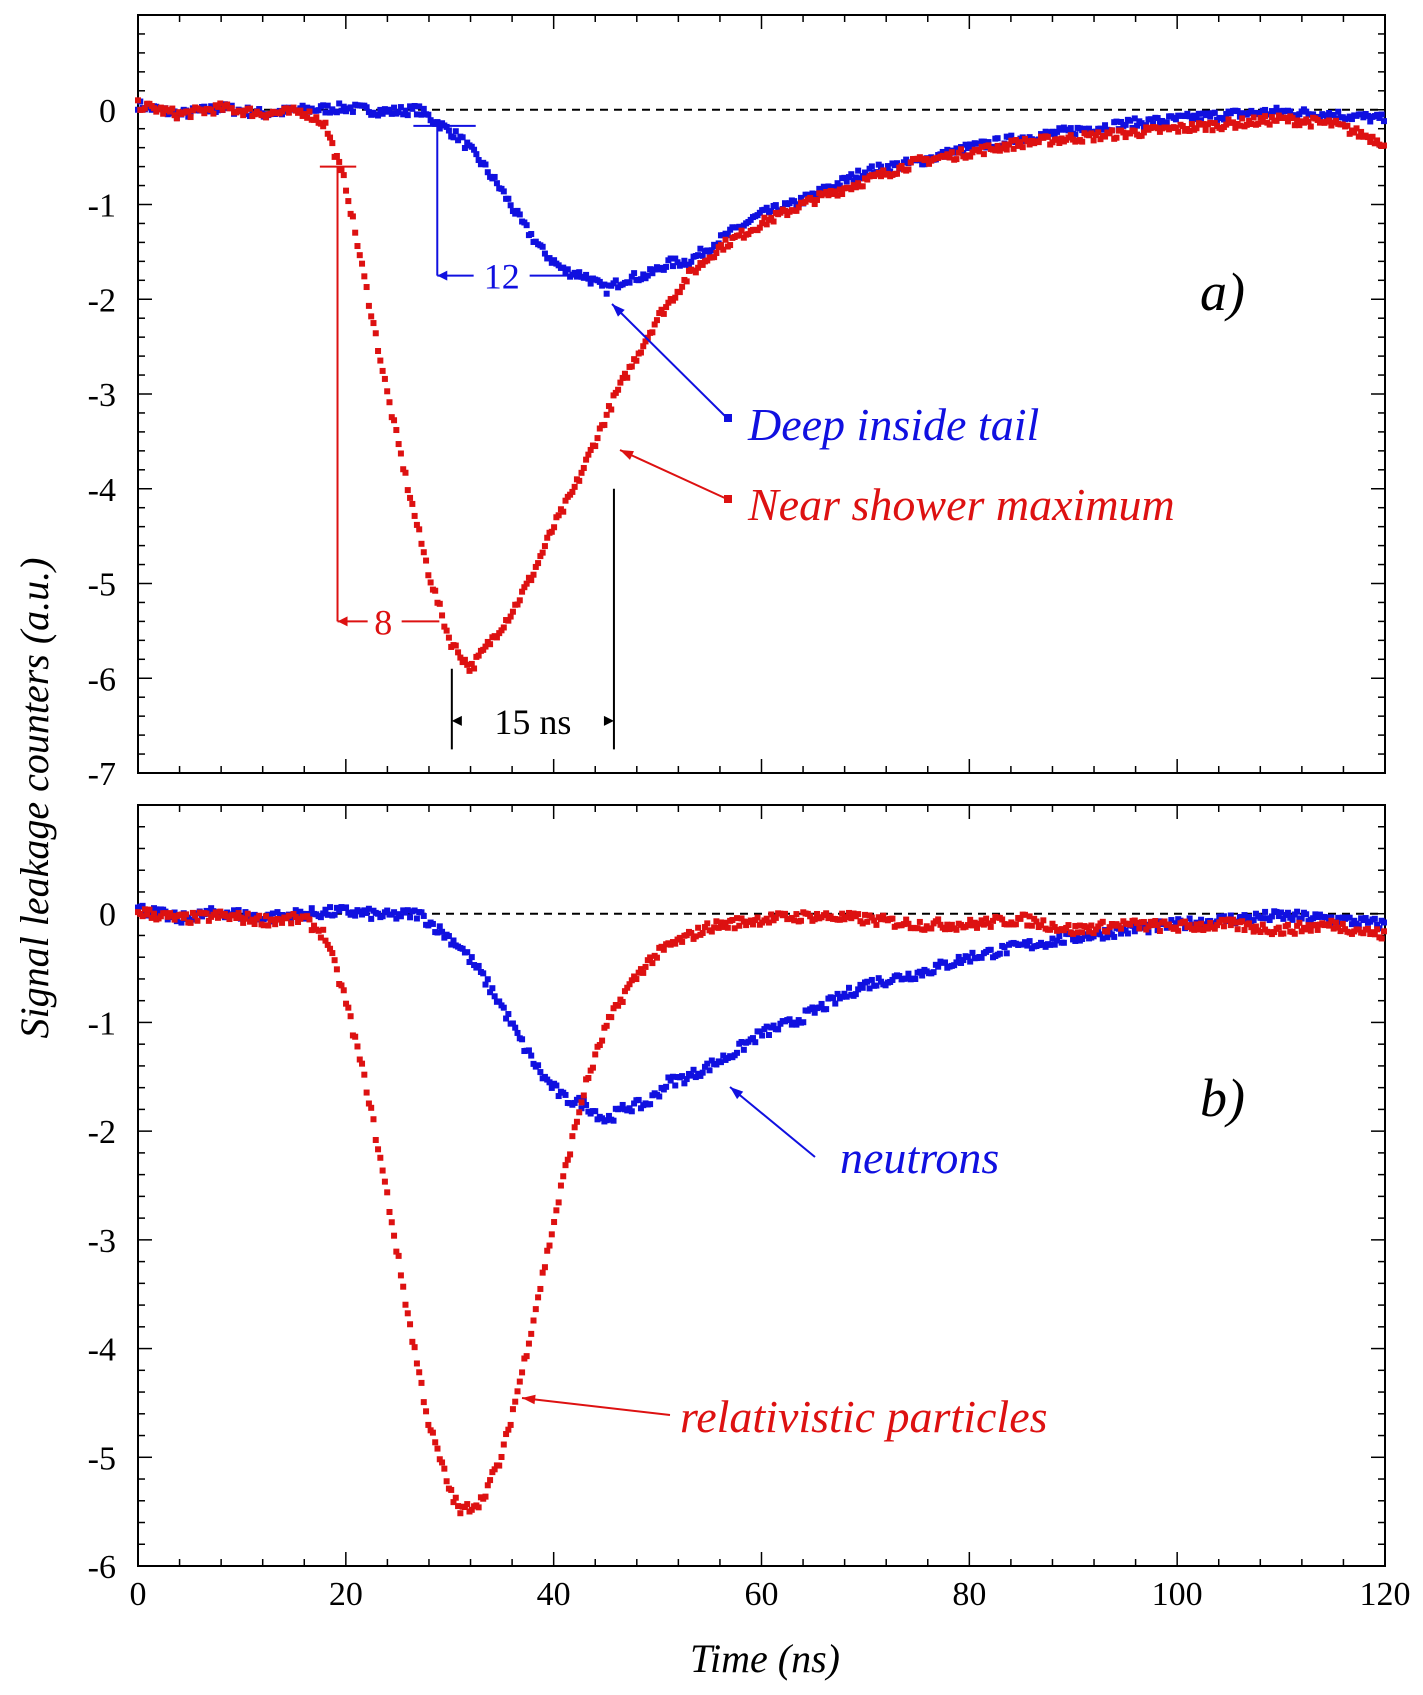 This screenshot has height=1695, width=1423. I want to click on x-tick-label: 20, so click(346, 1594).